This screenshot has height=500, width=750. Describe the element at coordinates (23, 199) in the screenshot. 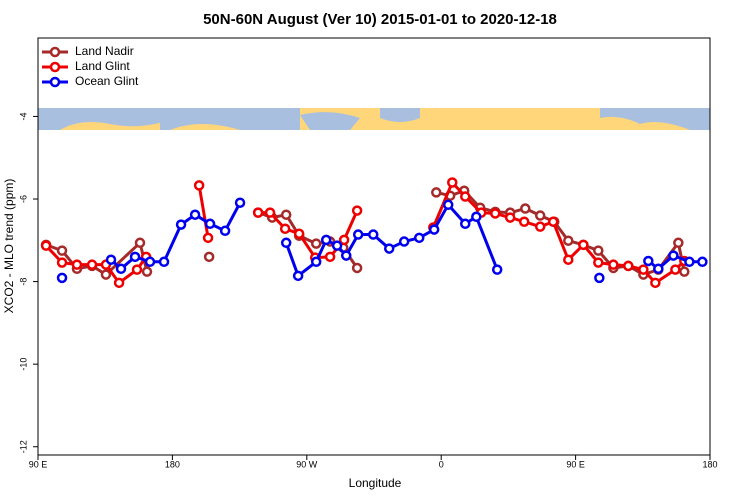

I see `y-tick-label: -6` at that location.